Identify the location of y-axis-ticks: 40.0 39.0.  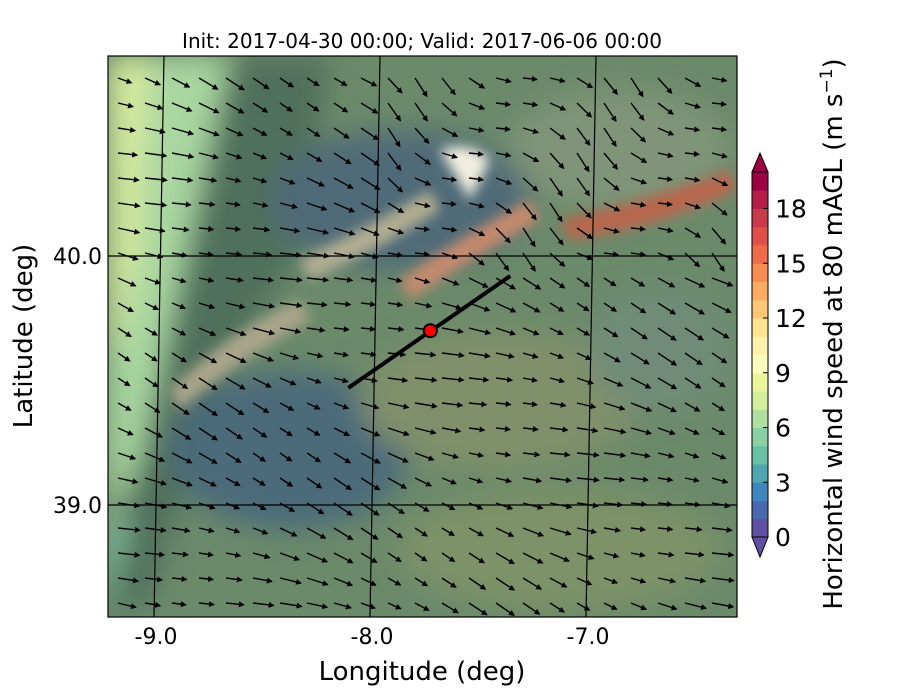
(77, 382).